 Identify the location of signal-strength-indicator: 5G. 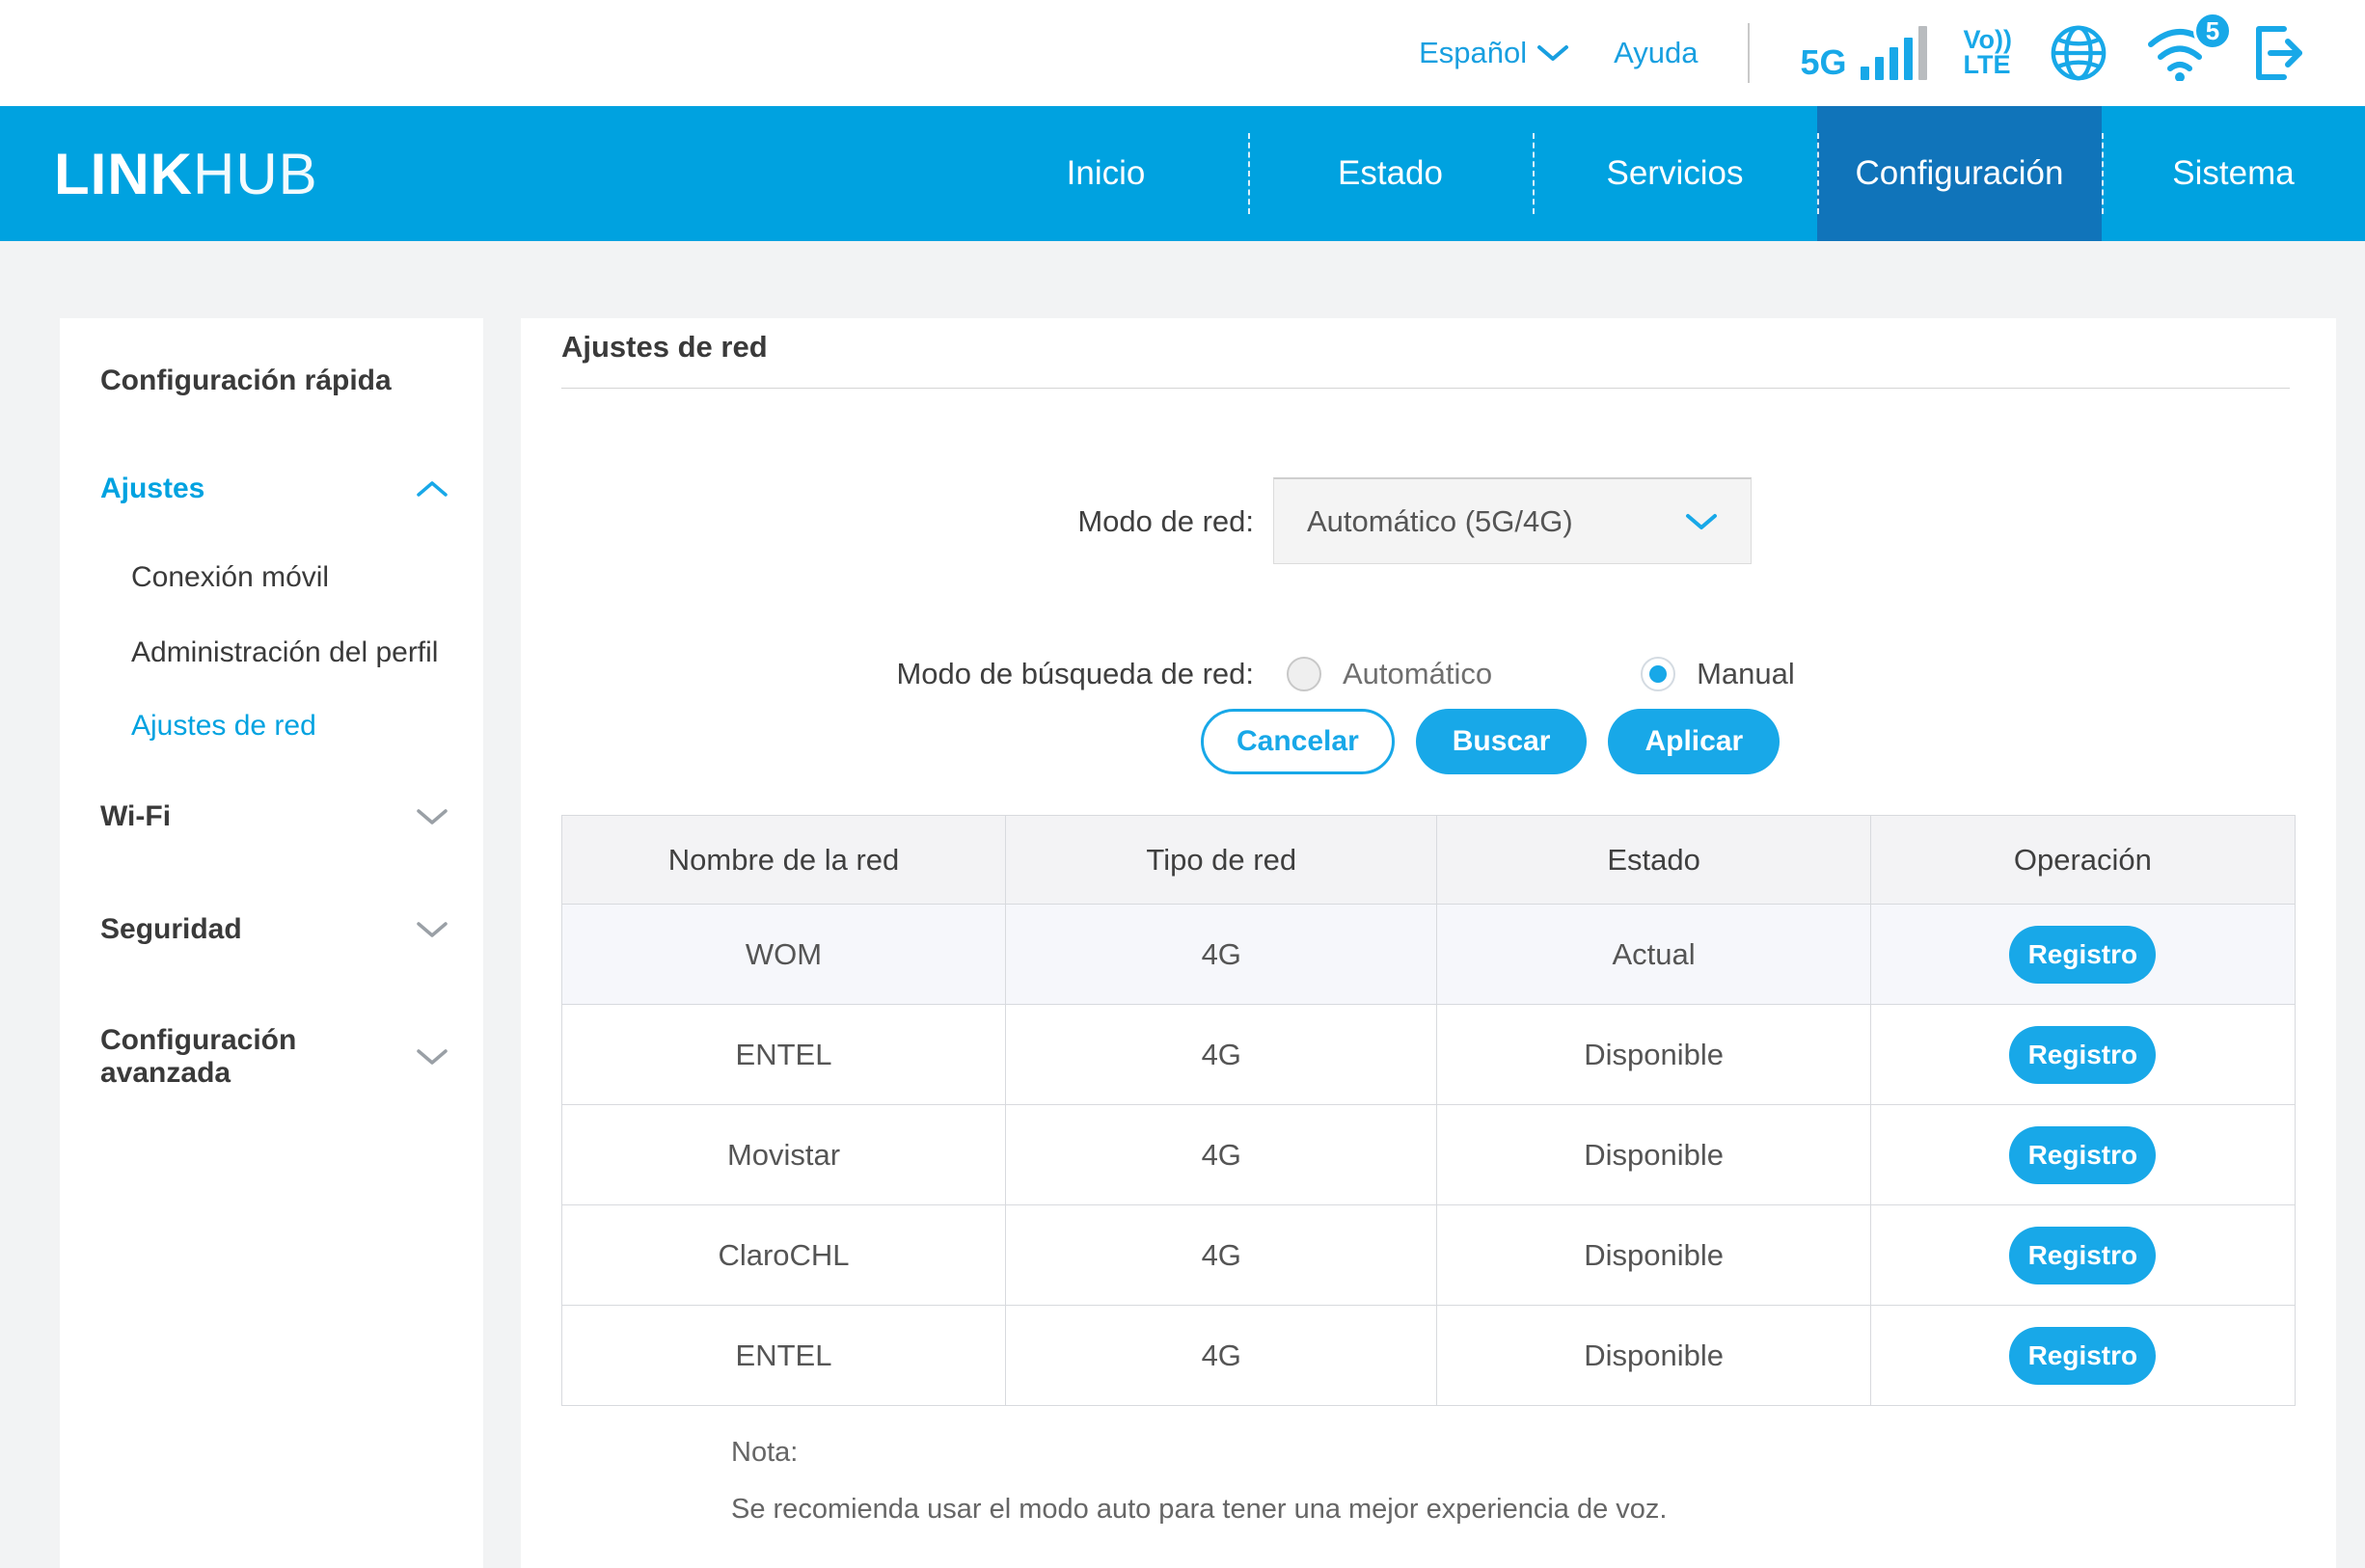
(1863, 54).